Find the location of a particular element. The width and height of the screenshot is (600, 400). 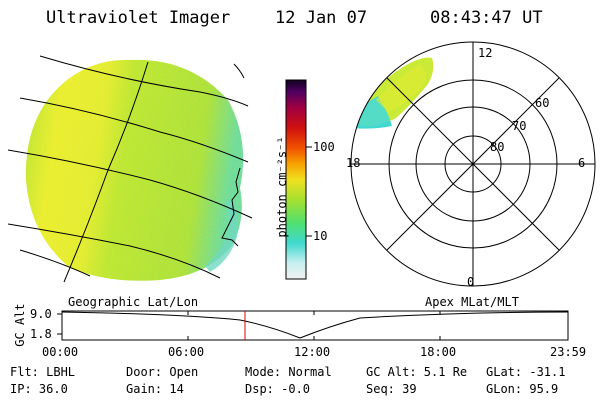

mlt-label-18: 18 is located at coordinates (353, 163).